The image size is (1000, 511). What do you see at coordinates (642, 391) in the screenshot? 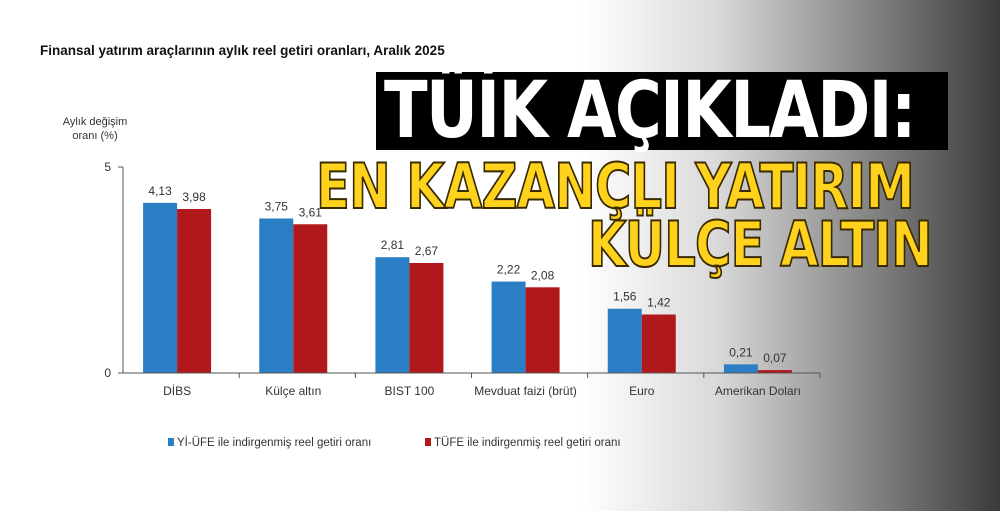
I see `x-tick-label: Euro` at bounding box center [642, 391].